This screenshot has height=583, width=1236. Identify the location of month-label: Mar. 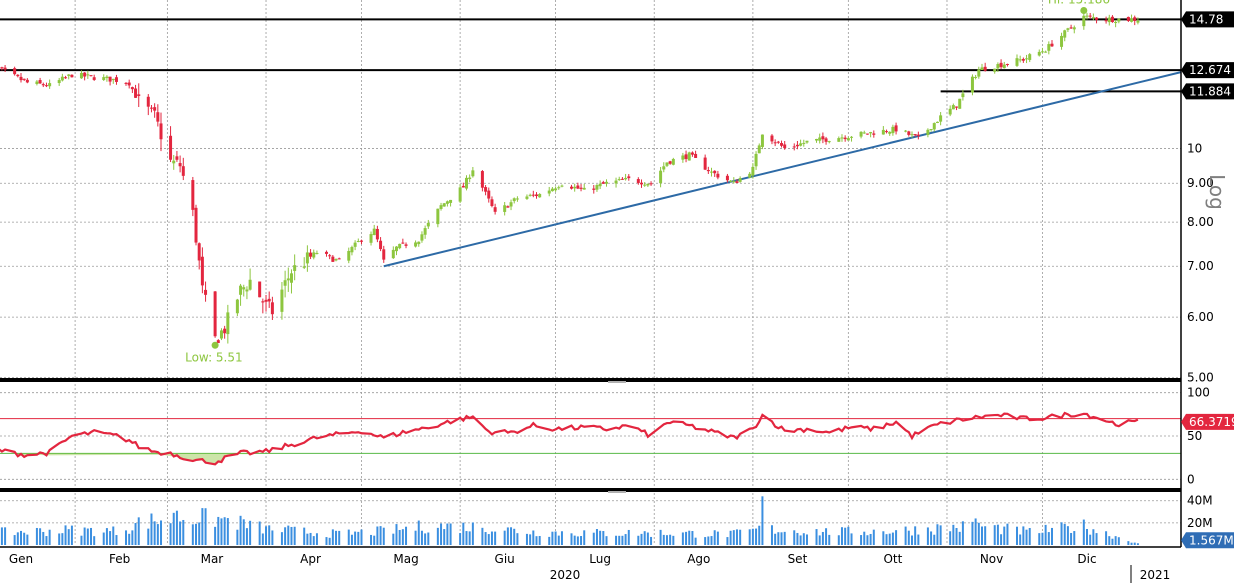
(212, 559).